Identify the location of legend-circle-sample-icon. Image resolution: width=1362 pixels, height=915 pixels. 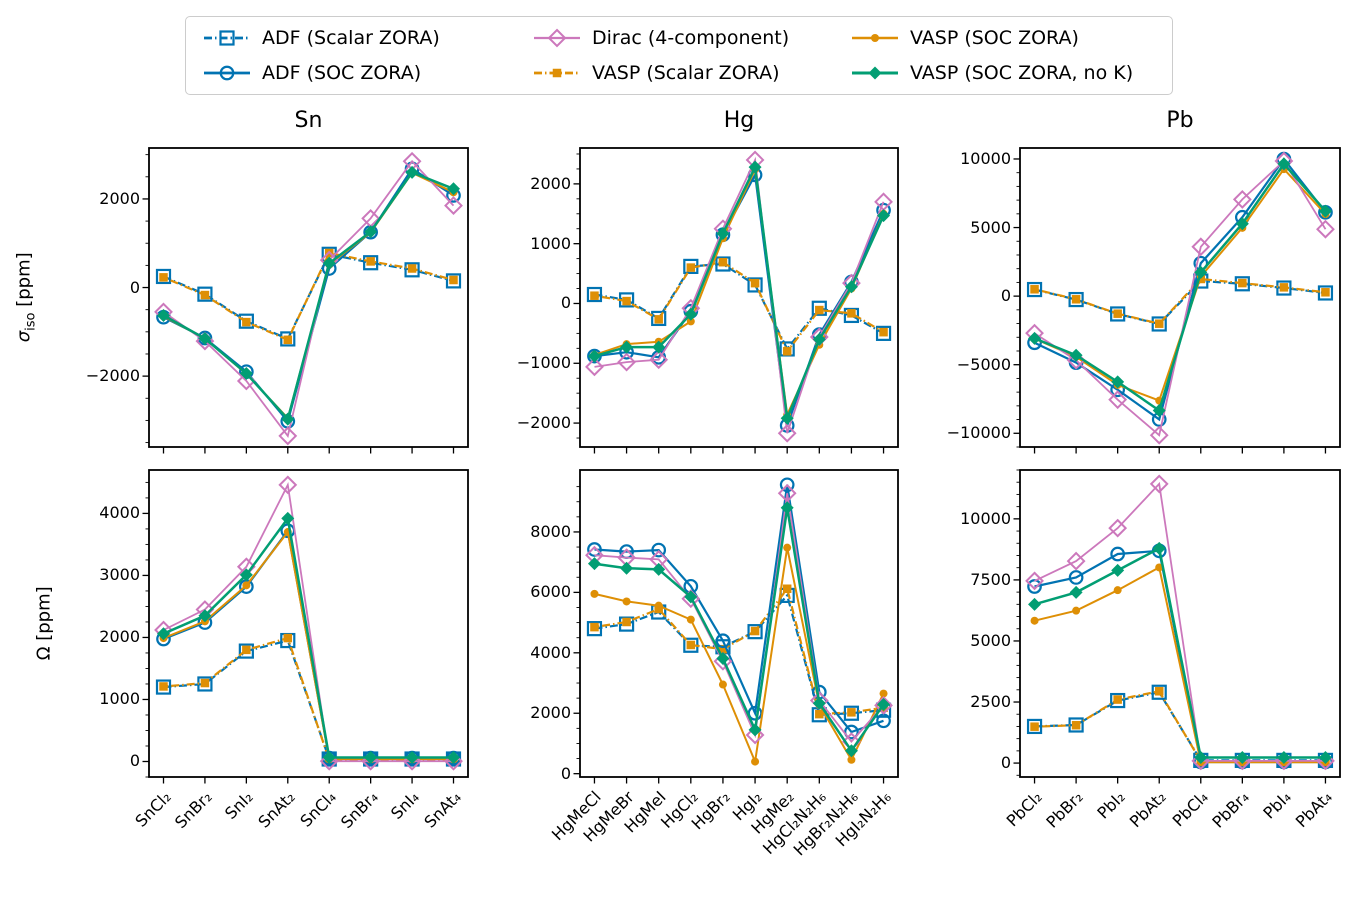
(875, 38).